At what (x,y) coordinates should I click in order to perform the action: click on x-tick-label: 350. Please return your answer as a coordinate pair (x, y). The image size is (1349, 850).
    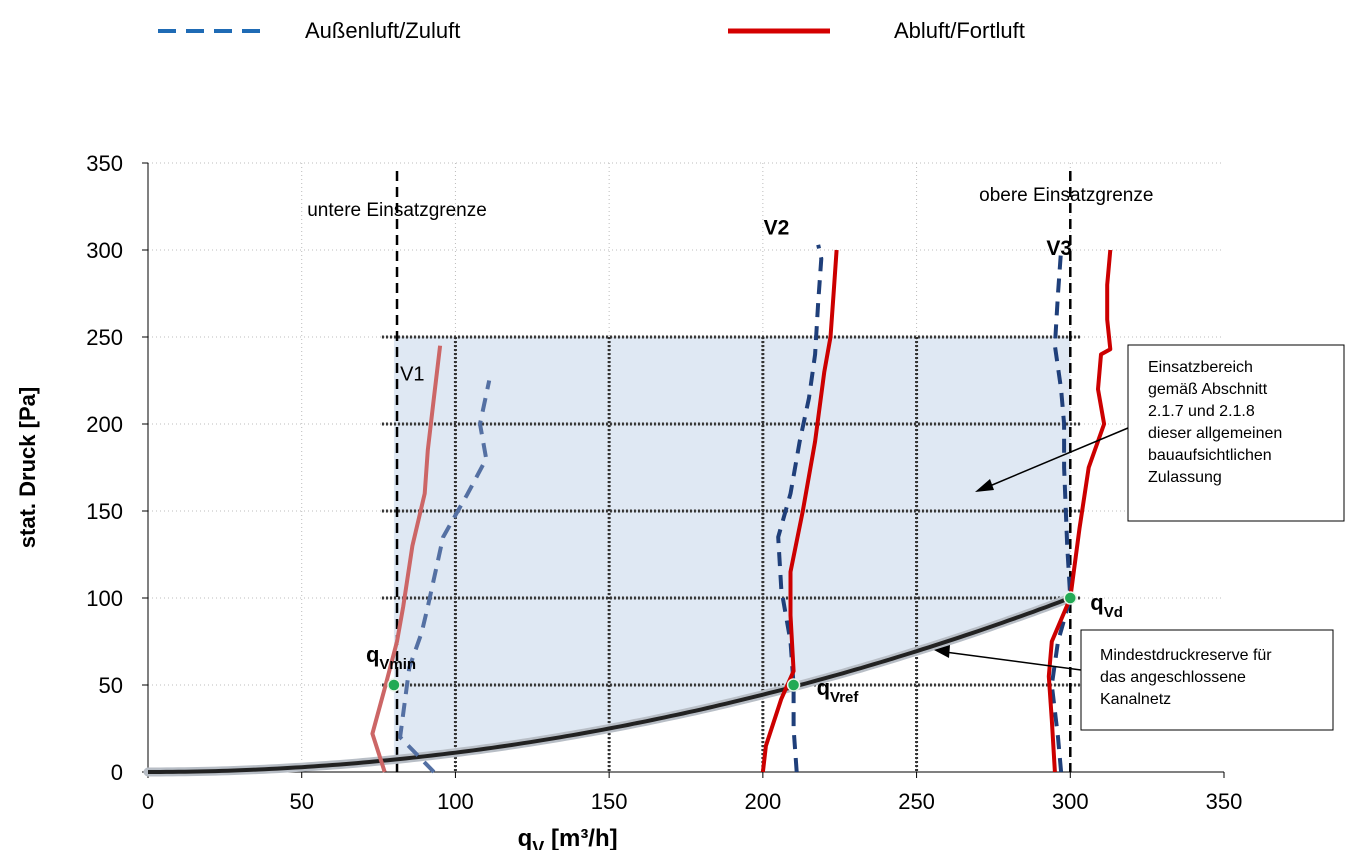
    Looking at the image, I should click on (1224, 801).